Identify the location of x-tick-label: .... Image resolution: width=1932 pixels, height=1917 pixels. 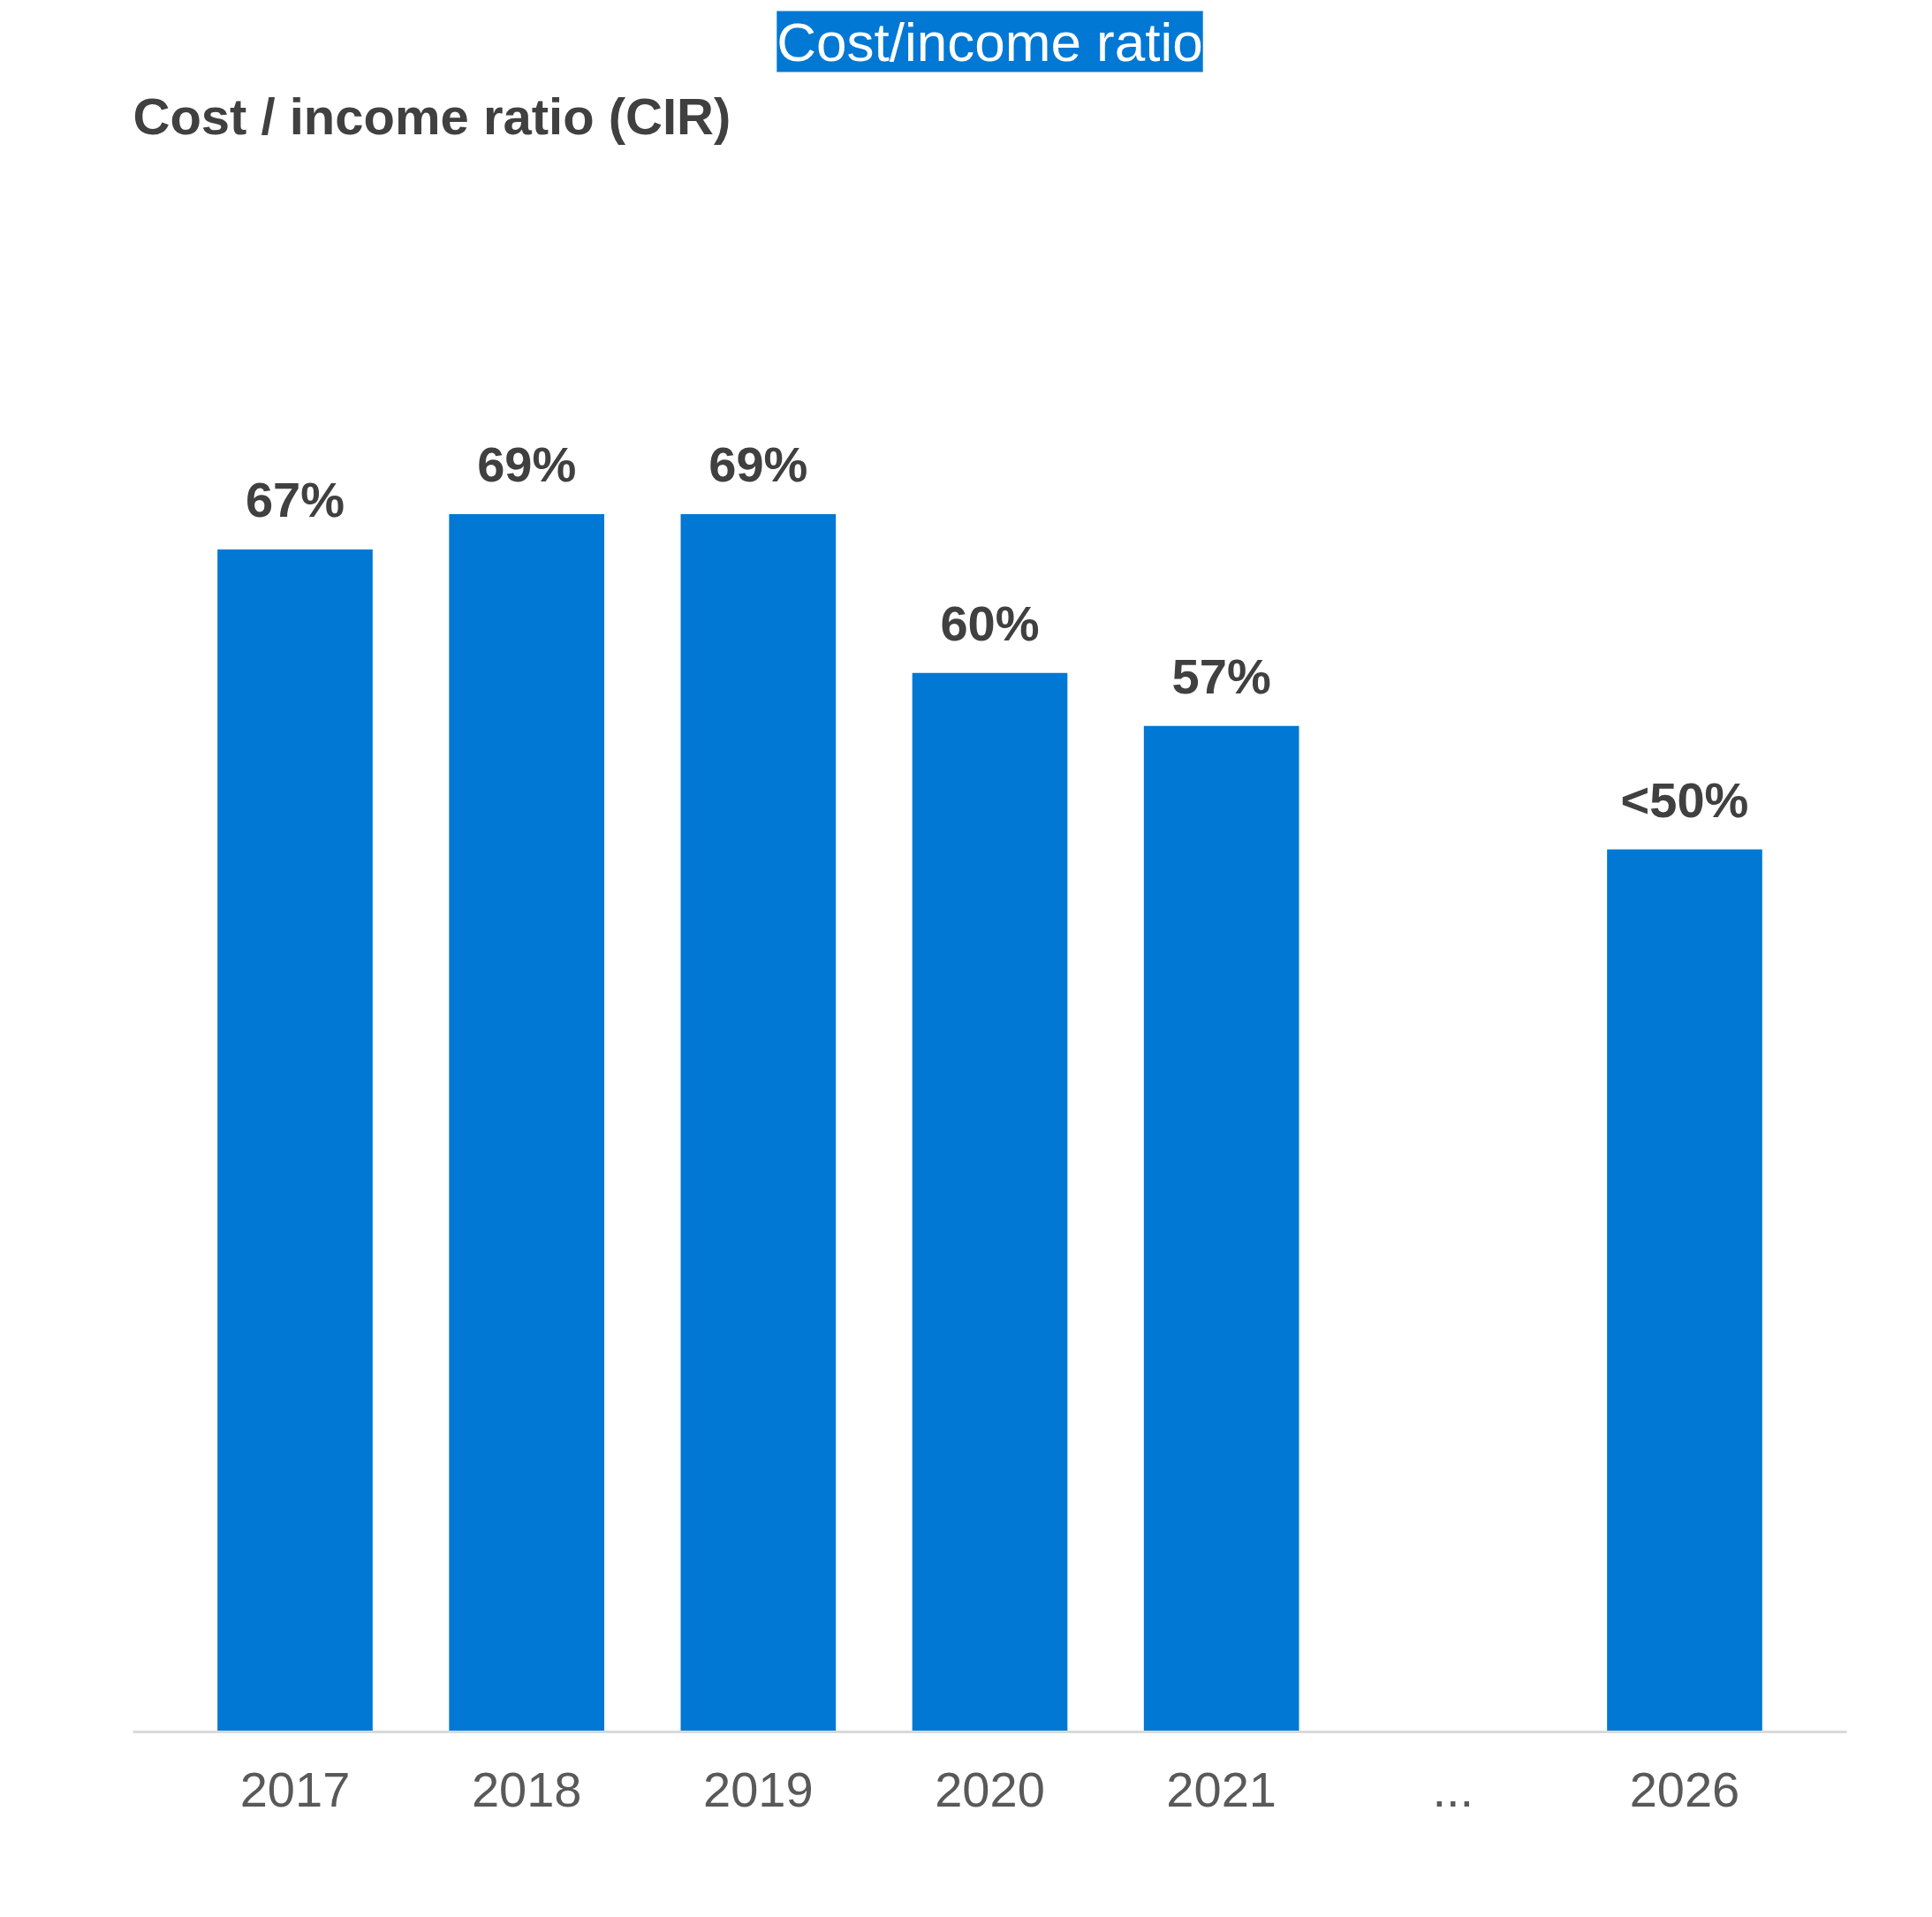
(1453, 1789).